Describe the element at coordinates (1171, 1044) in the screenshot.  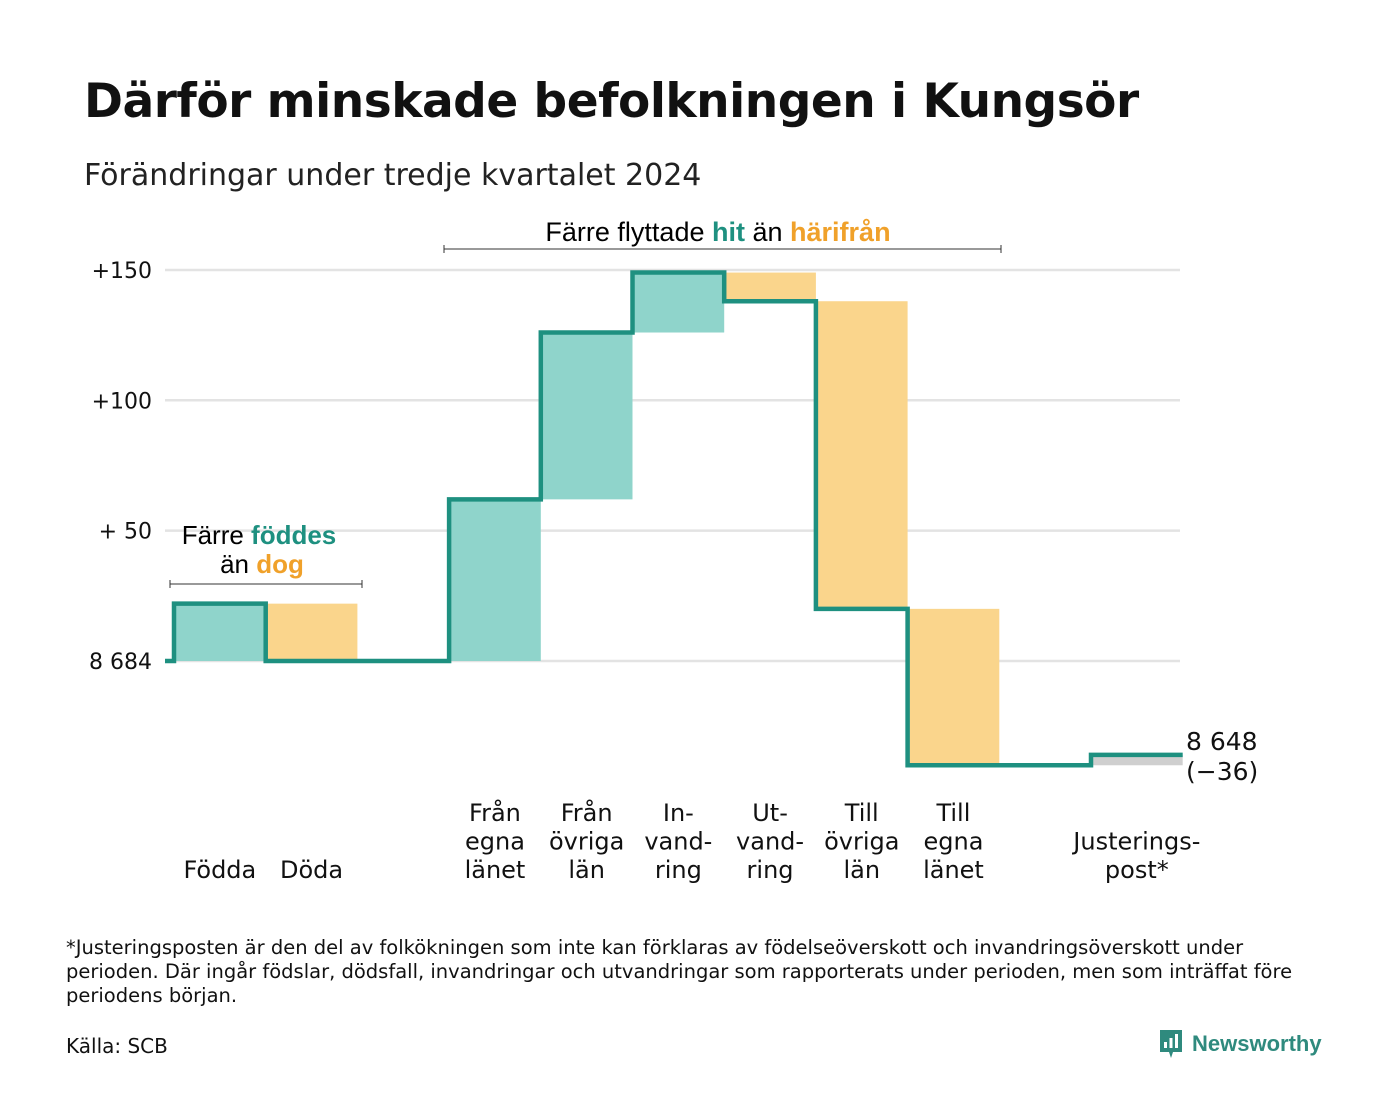
I see `newsworthy-logo-icon` at that location.